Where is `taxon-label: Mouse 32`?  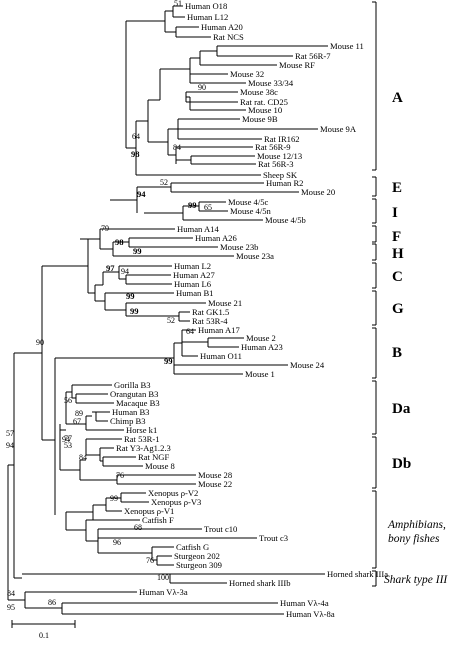 taxon-label: Mouse 32 is located at coordinates (247, 74).